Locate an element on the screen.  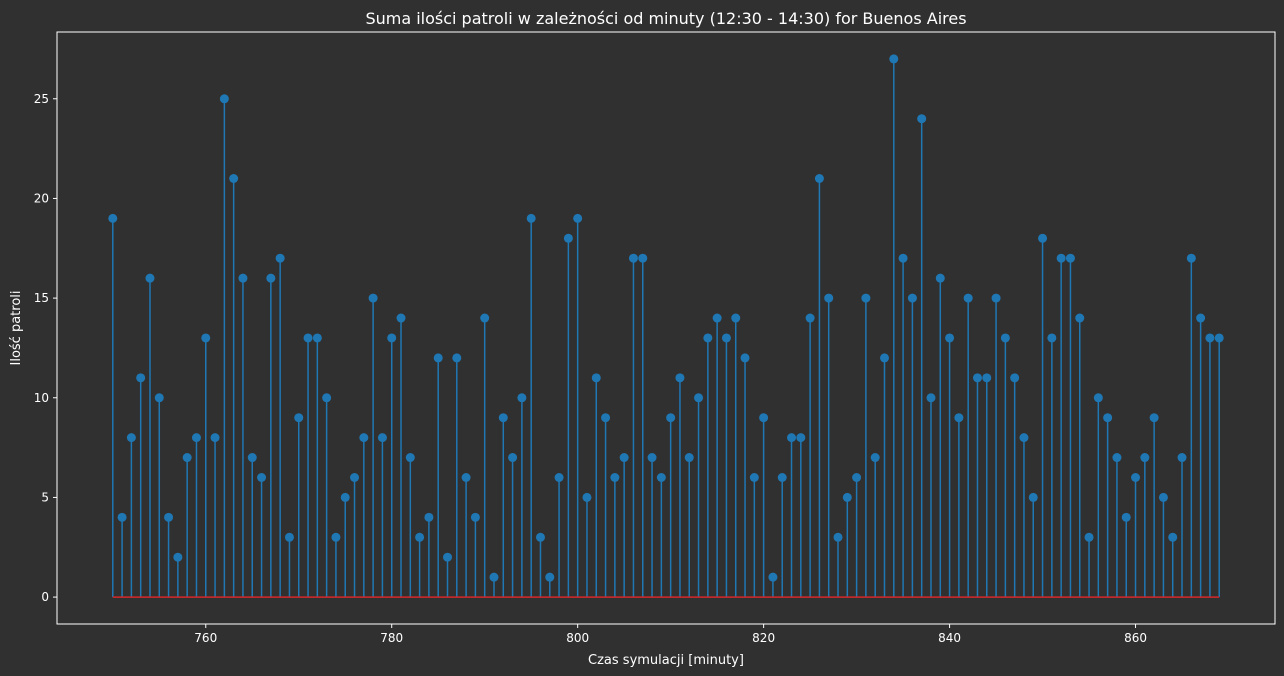
x-tick-label: 860 is located at coordinates (1135, 638).